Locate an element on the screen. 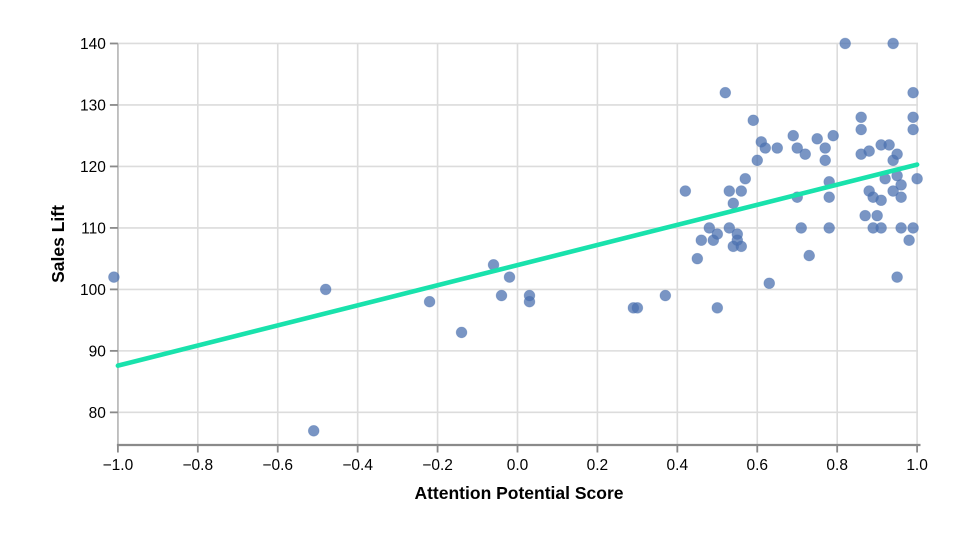  x-tick-label: −0.8 is located at coordinates (198, 465).